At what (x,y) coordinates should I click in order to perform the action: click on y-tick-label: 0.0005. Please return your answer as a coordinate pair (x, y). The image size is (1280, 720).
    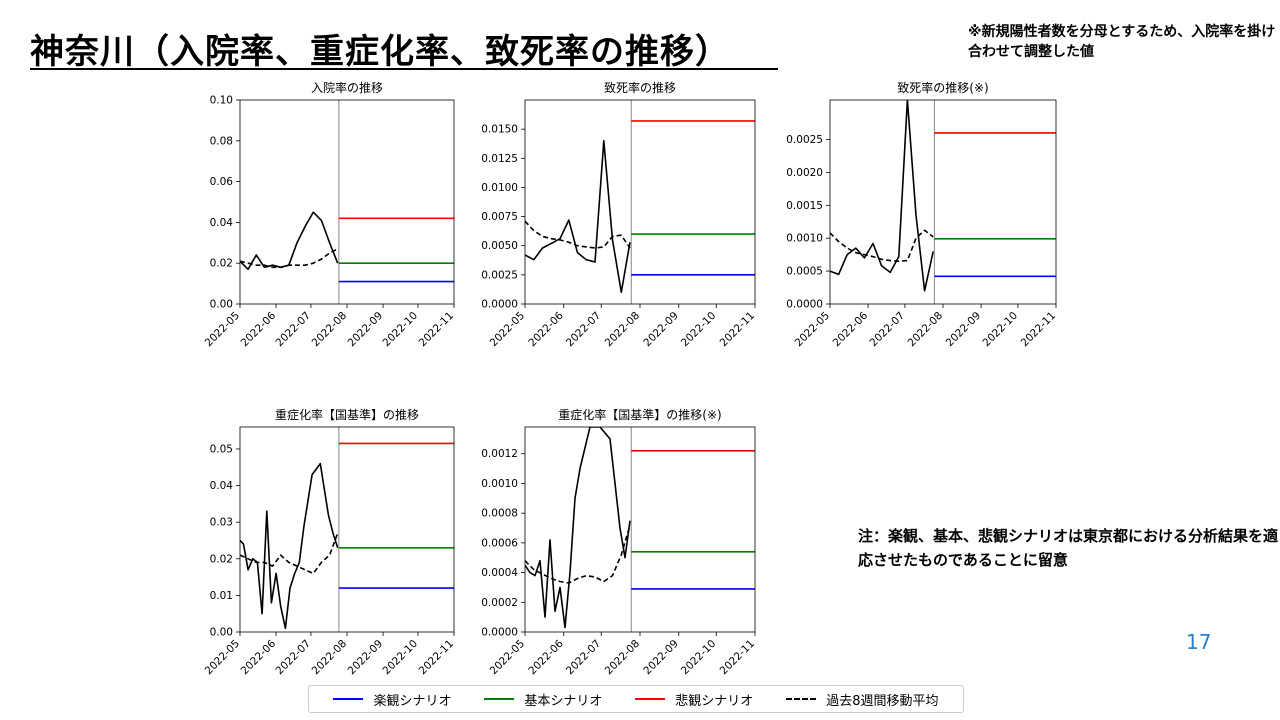
    Looking at the image, I should click on (804, 272).